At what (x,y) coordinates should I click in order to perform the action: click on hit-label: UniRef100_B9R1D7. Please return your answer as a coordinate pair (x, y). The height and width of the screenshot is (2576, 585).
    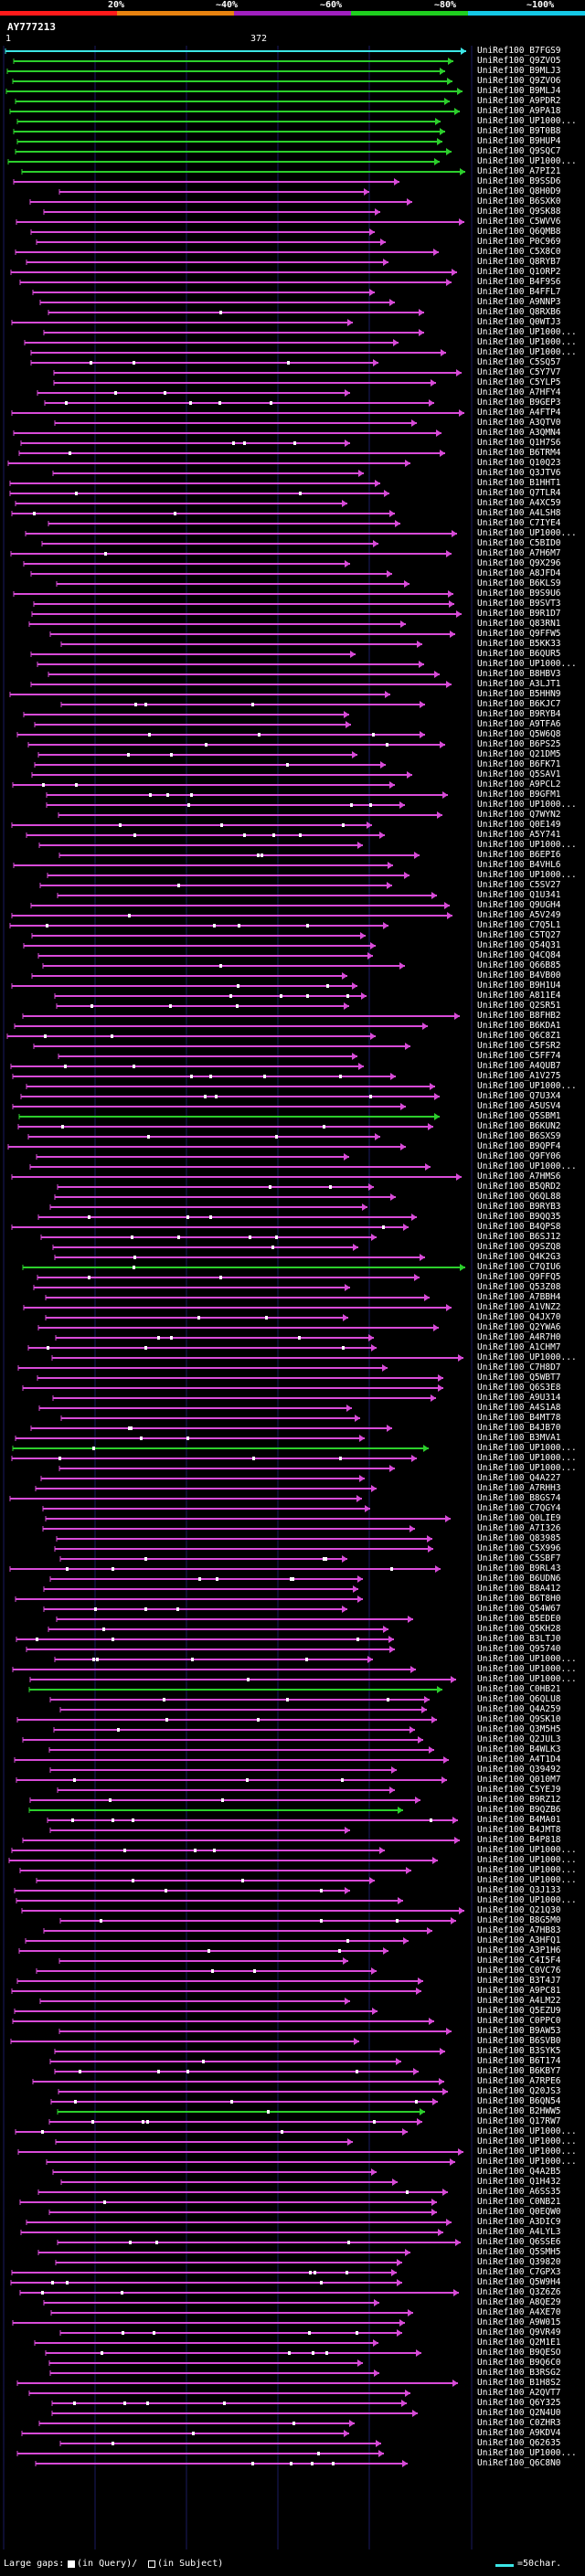
    Looking at the image, I should click on (519, 614).